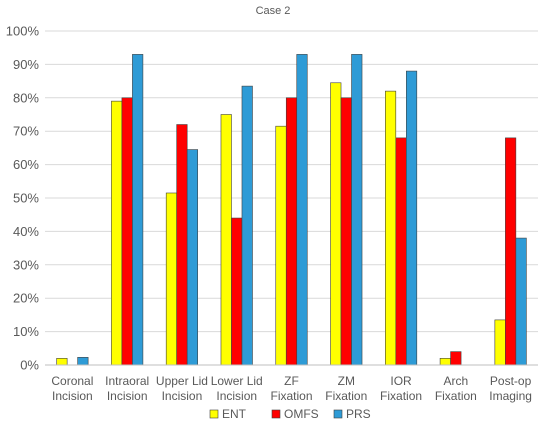 The width and height of the screenshot is (550, 430). What do you see at coordinates (301, 414) in the screenshot?
I see `legend-label-omfs: OMFS` at bounding box center [301, 414].